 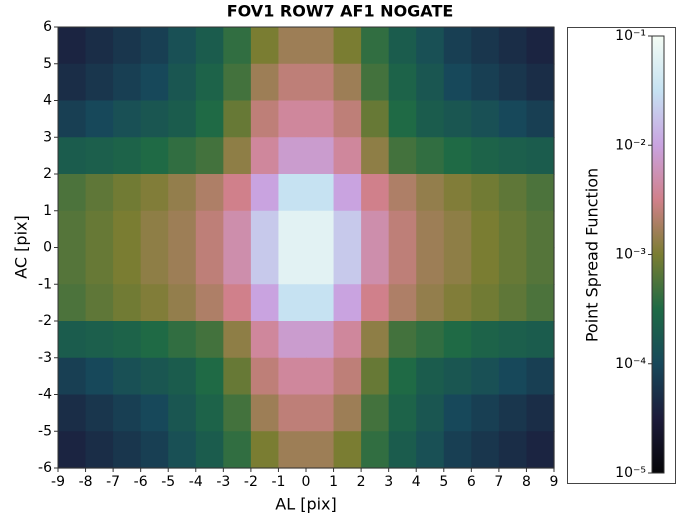 What do you see at coordinates (196, 482) in the screenshot?
I see `x-tick-label: -4` at bounding box center [196, 482].